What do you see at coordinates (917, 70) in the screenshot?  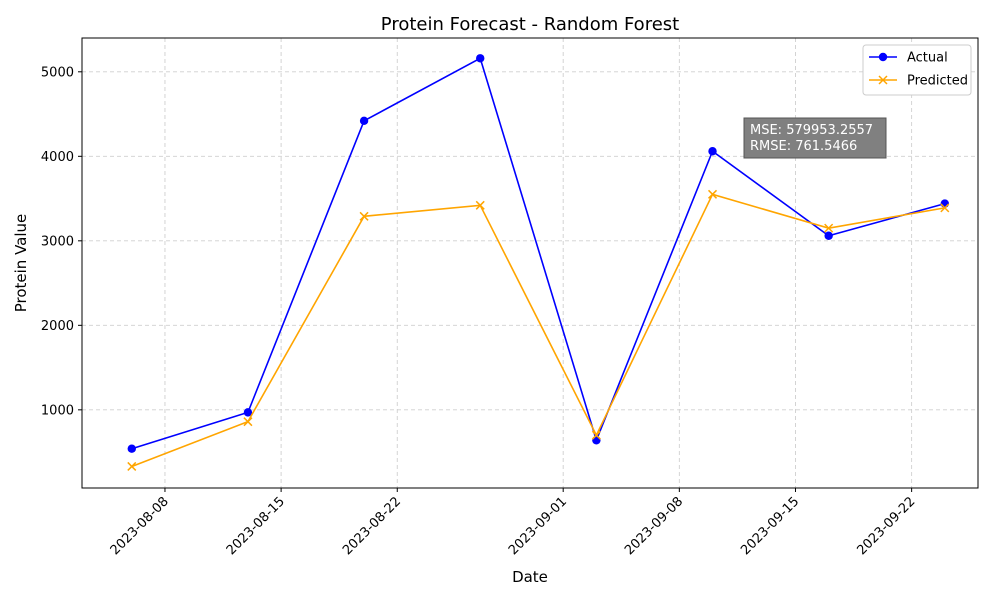 I see `legend: Actual Predicted` at bounding box center [917, 70].